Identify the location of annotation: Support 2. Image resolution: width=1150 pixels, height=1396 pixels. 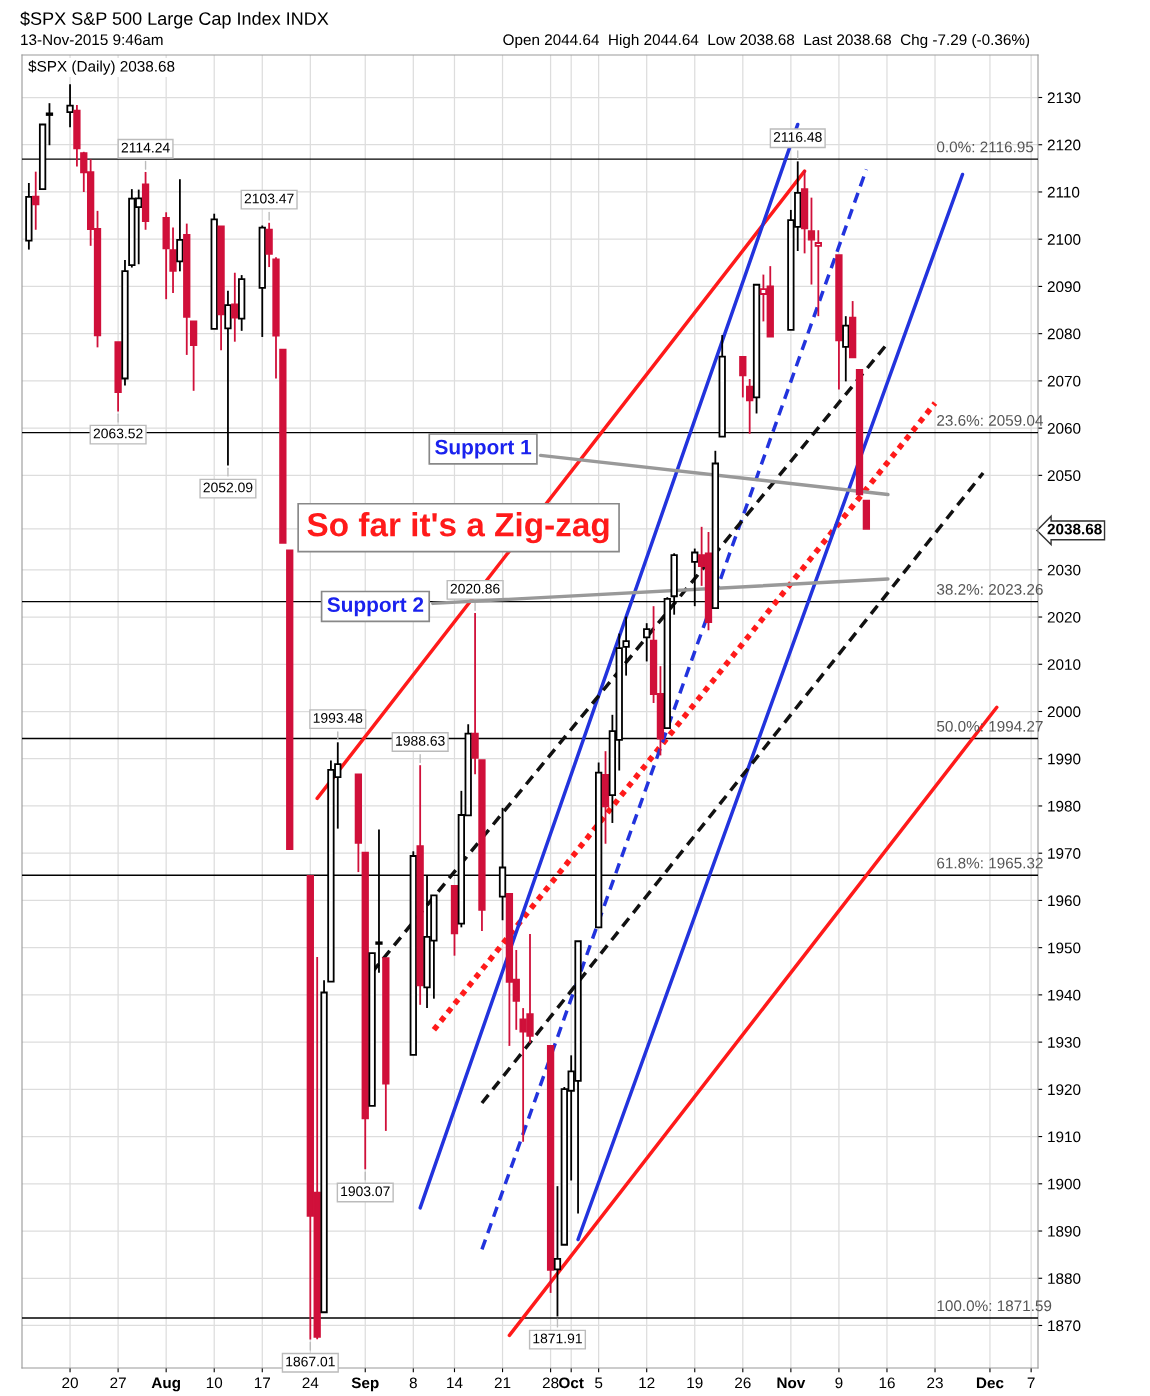
(375, 607).